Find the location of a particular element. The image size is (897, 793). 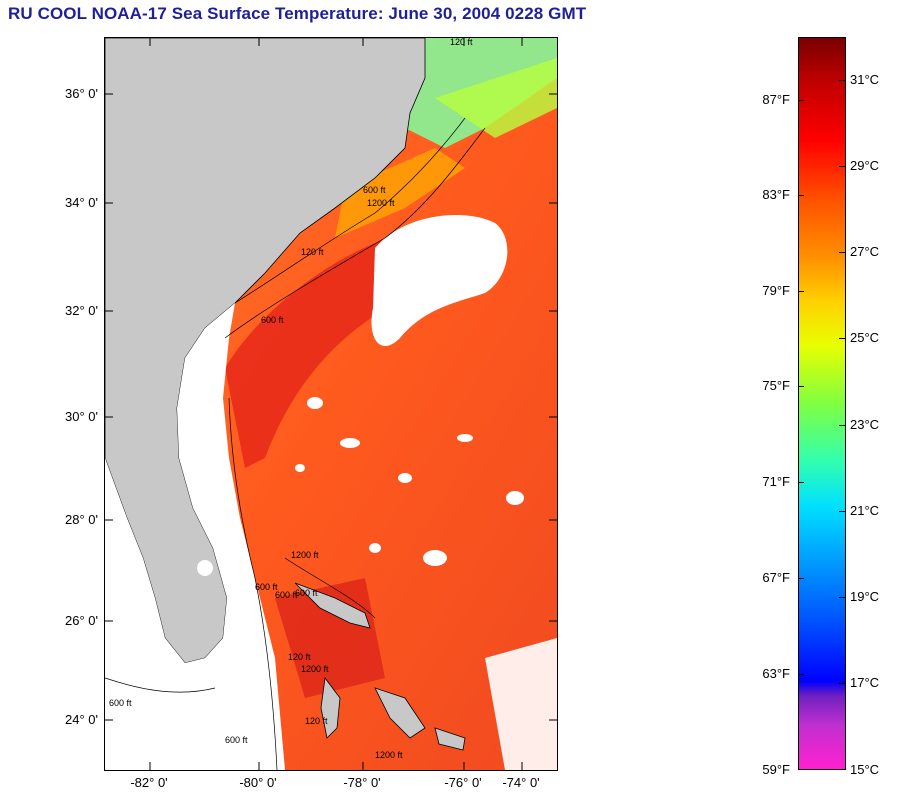

colorbar-f-83: 83°F is located at coordinates (776, 194).